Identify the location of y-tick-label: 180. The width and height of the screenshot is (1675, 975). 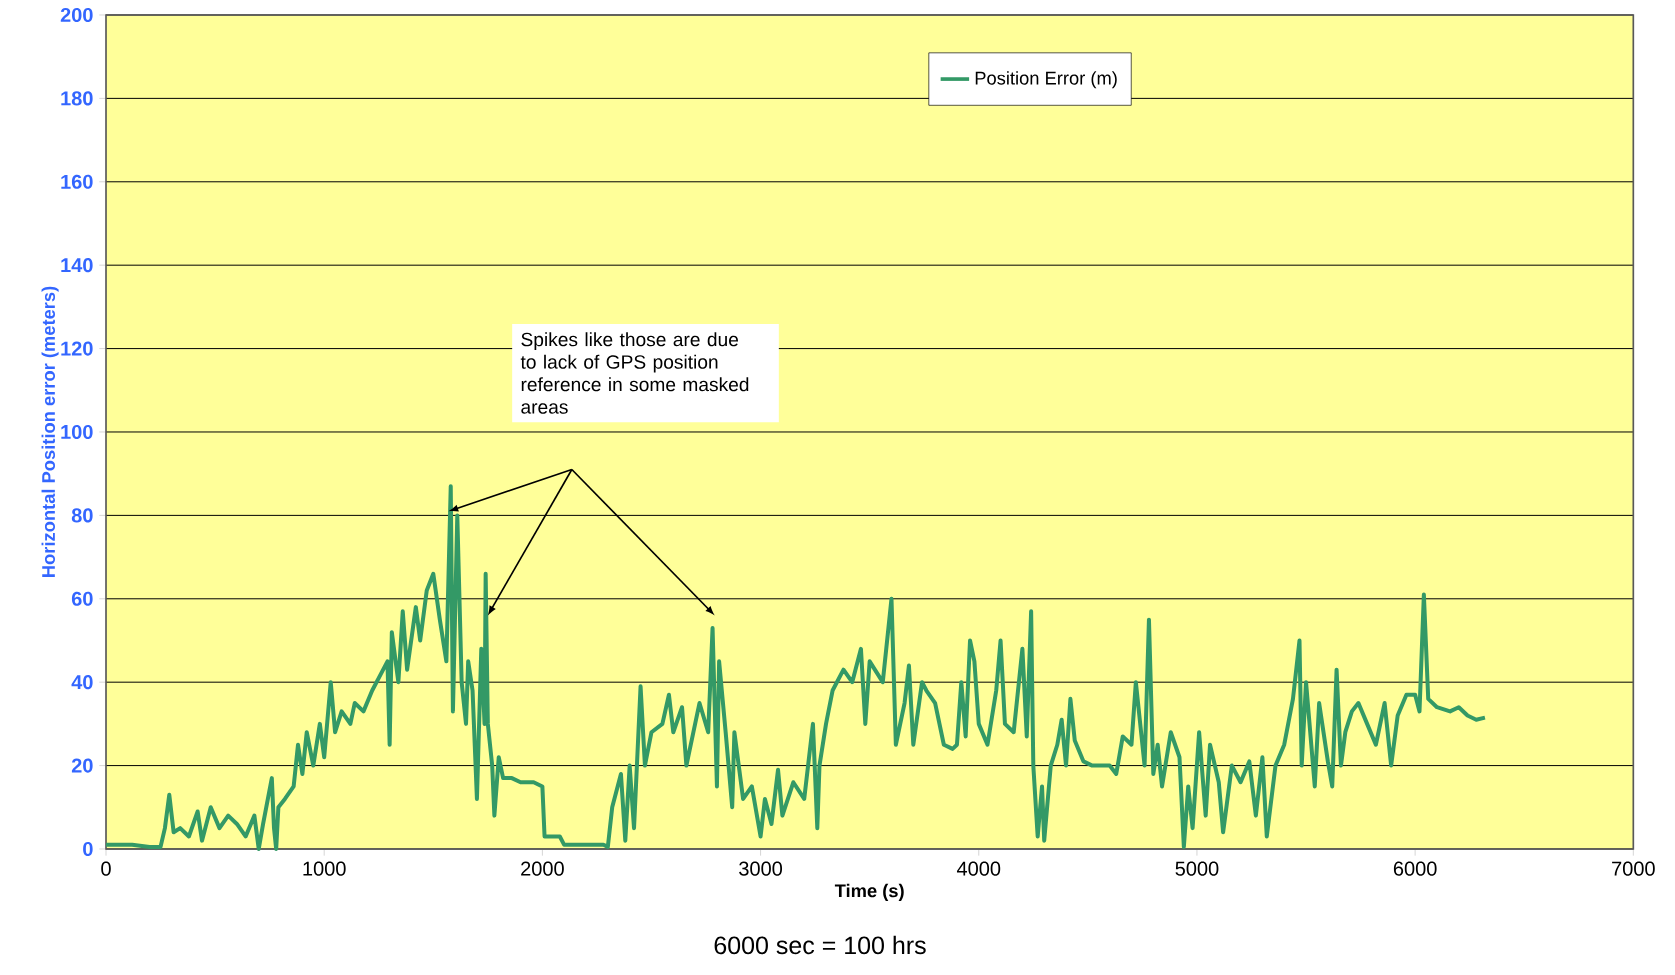
(77, 98).